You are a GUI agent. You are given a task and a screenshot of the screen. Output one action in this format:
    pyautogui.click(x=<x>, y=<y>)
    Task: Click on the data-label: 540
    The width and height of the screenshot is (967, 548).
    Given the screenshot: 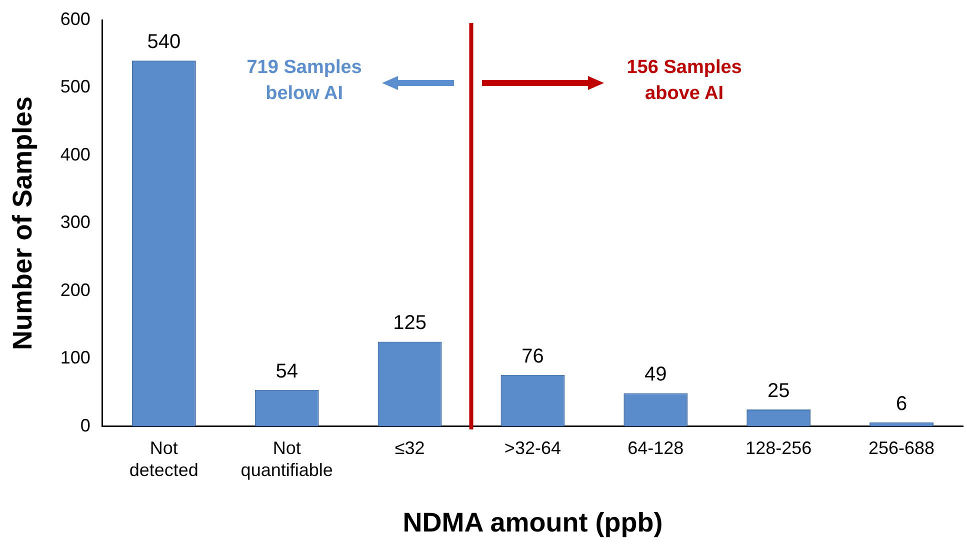 What is the action you would take?
    pyautogui.click(x=164, y=42)
    